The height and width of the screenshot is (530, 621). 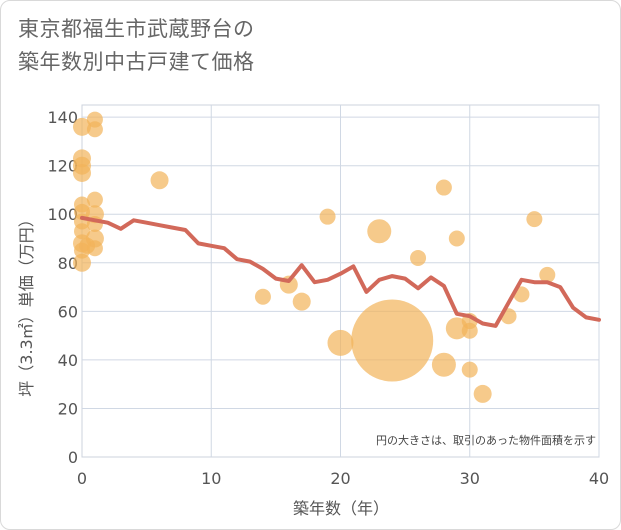 I want to click on y-tick-labels: 0 20 40 60 80 100 120 140, so click(x=62, y=287).